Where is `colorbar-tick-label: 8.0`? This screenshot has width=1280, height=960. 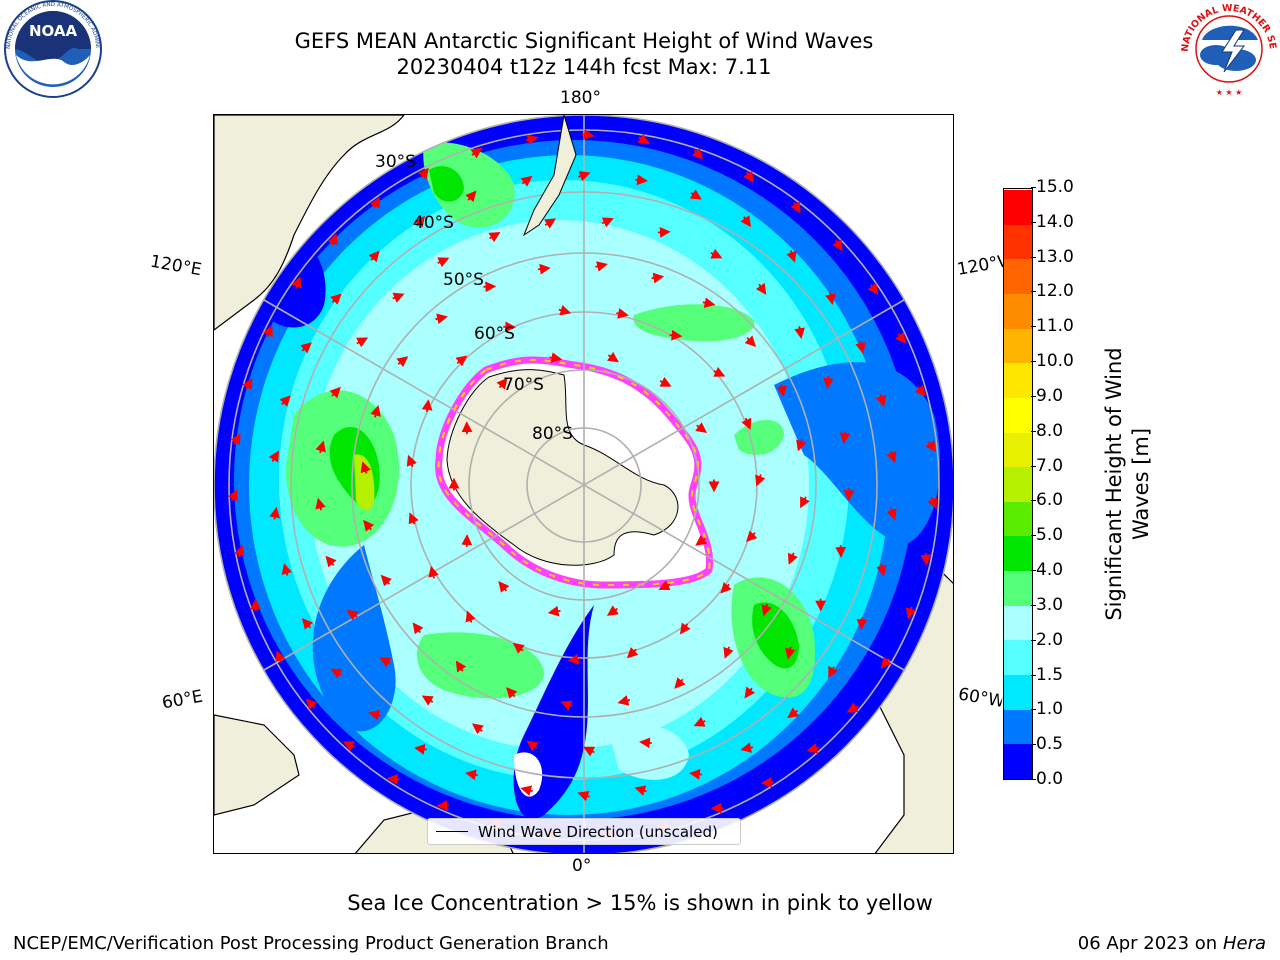
colorbar-tick-label: 8.0 is located at coordinates (1047, 430).